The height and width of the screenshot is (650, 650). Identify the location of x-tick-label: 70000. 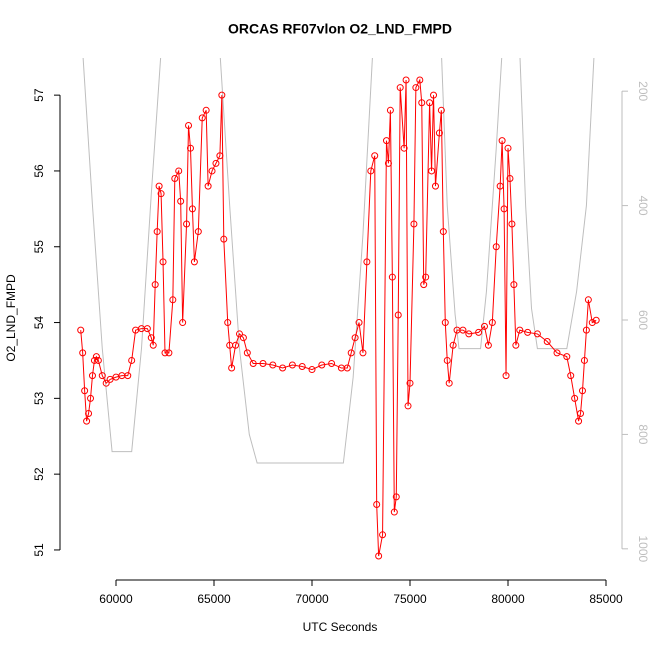
(312, 599).